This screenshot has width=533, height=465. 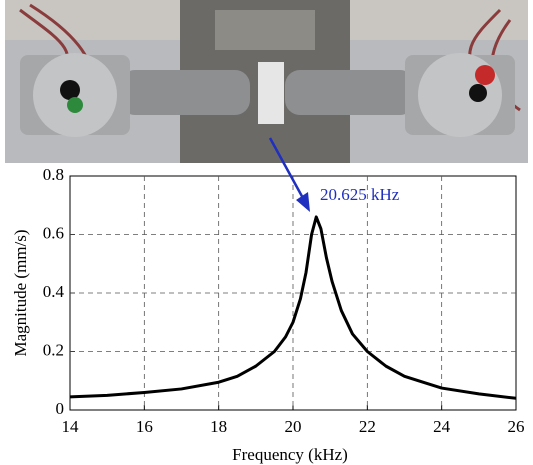 I want to click on x-tick-label: 14, so click(x=71, y=426).